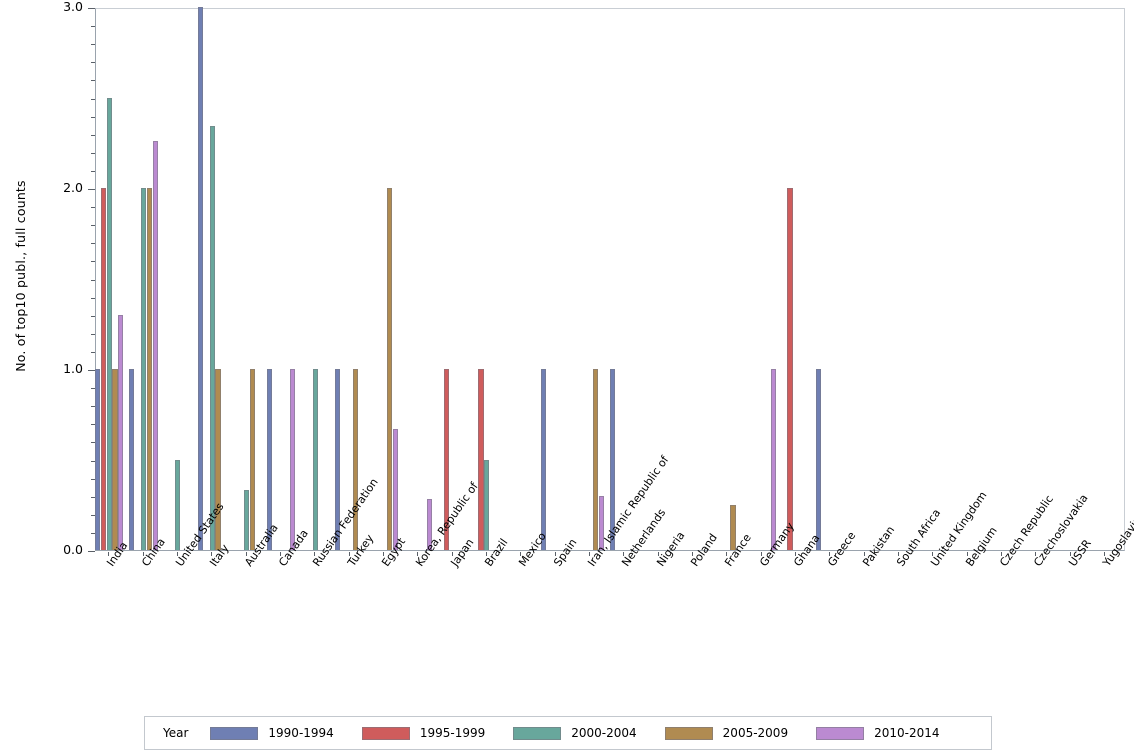 This screenshot has height=756, width=1134. I want to click on legend-entry: 2005-2009, so click(726, 733).